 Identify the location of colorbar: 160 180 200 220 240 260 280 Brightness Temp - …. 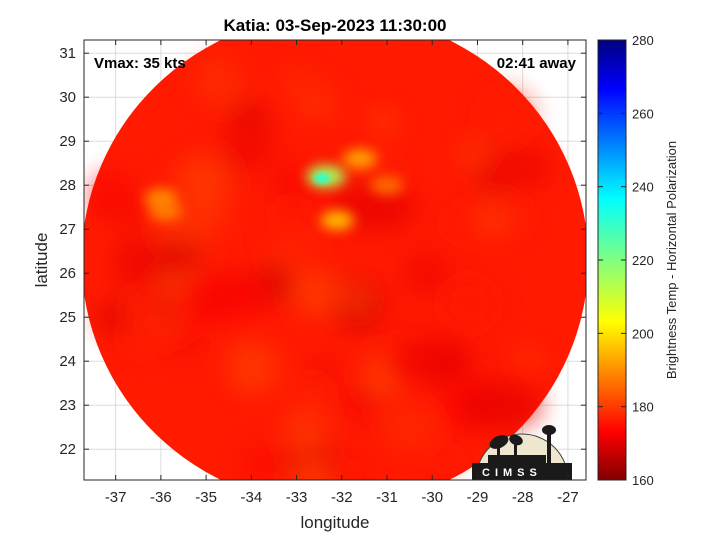
(638, 260).